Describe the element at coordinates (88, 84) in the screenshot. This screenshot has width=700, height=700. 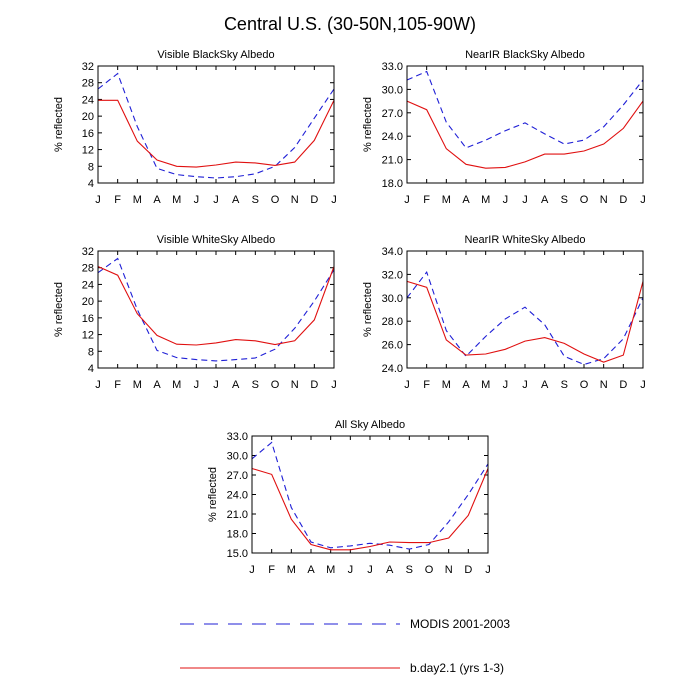
I see `y-tick-label: 28` at that location.